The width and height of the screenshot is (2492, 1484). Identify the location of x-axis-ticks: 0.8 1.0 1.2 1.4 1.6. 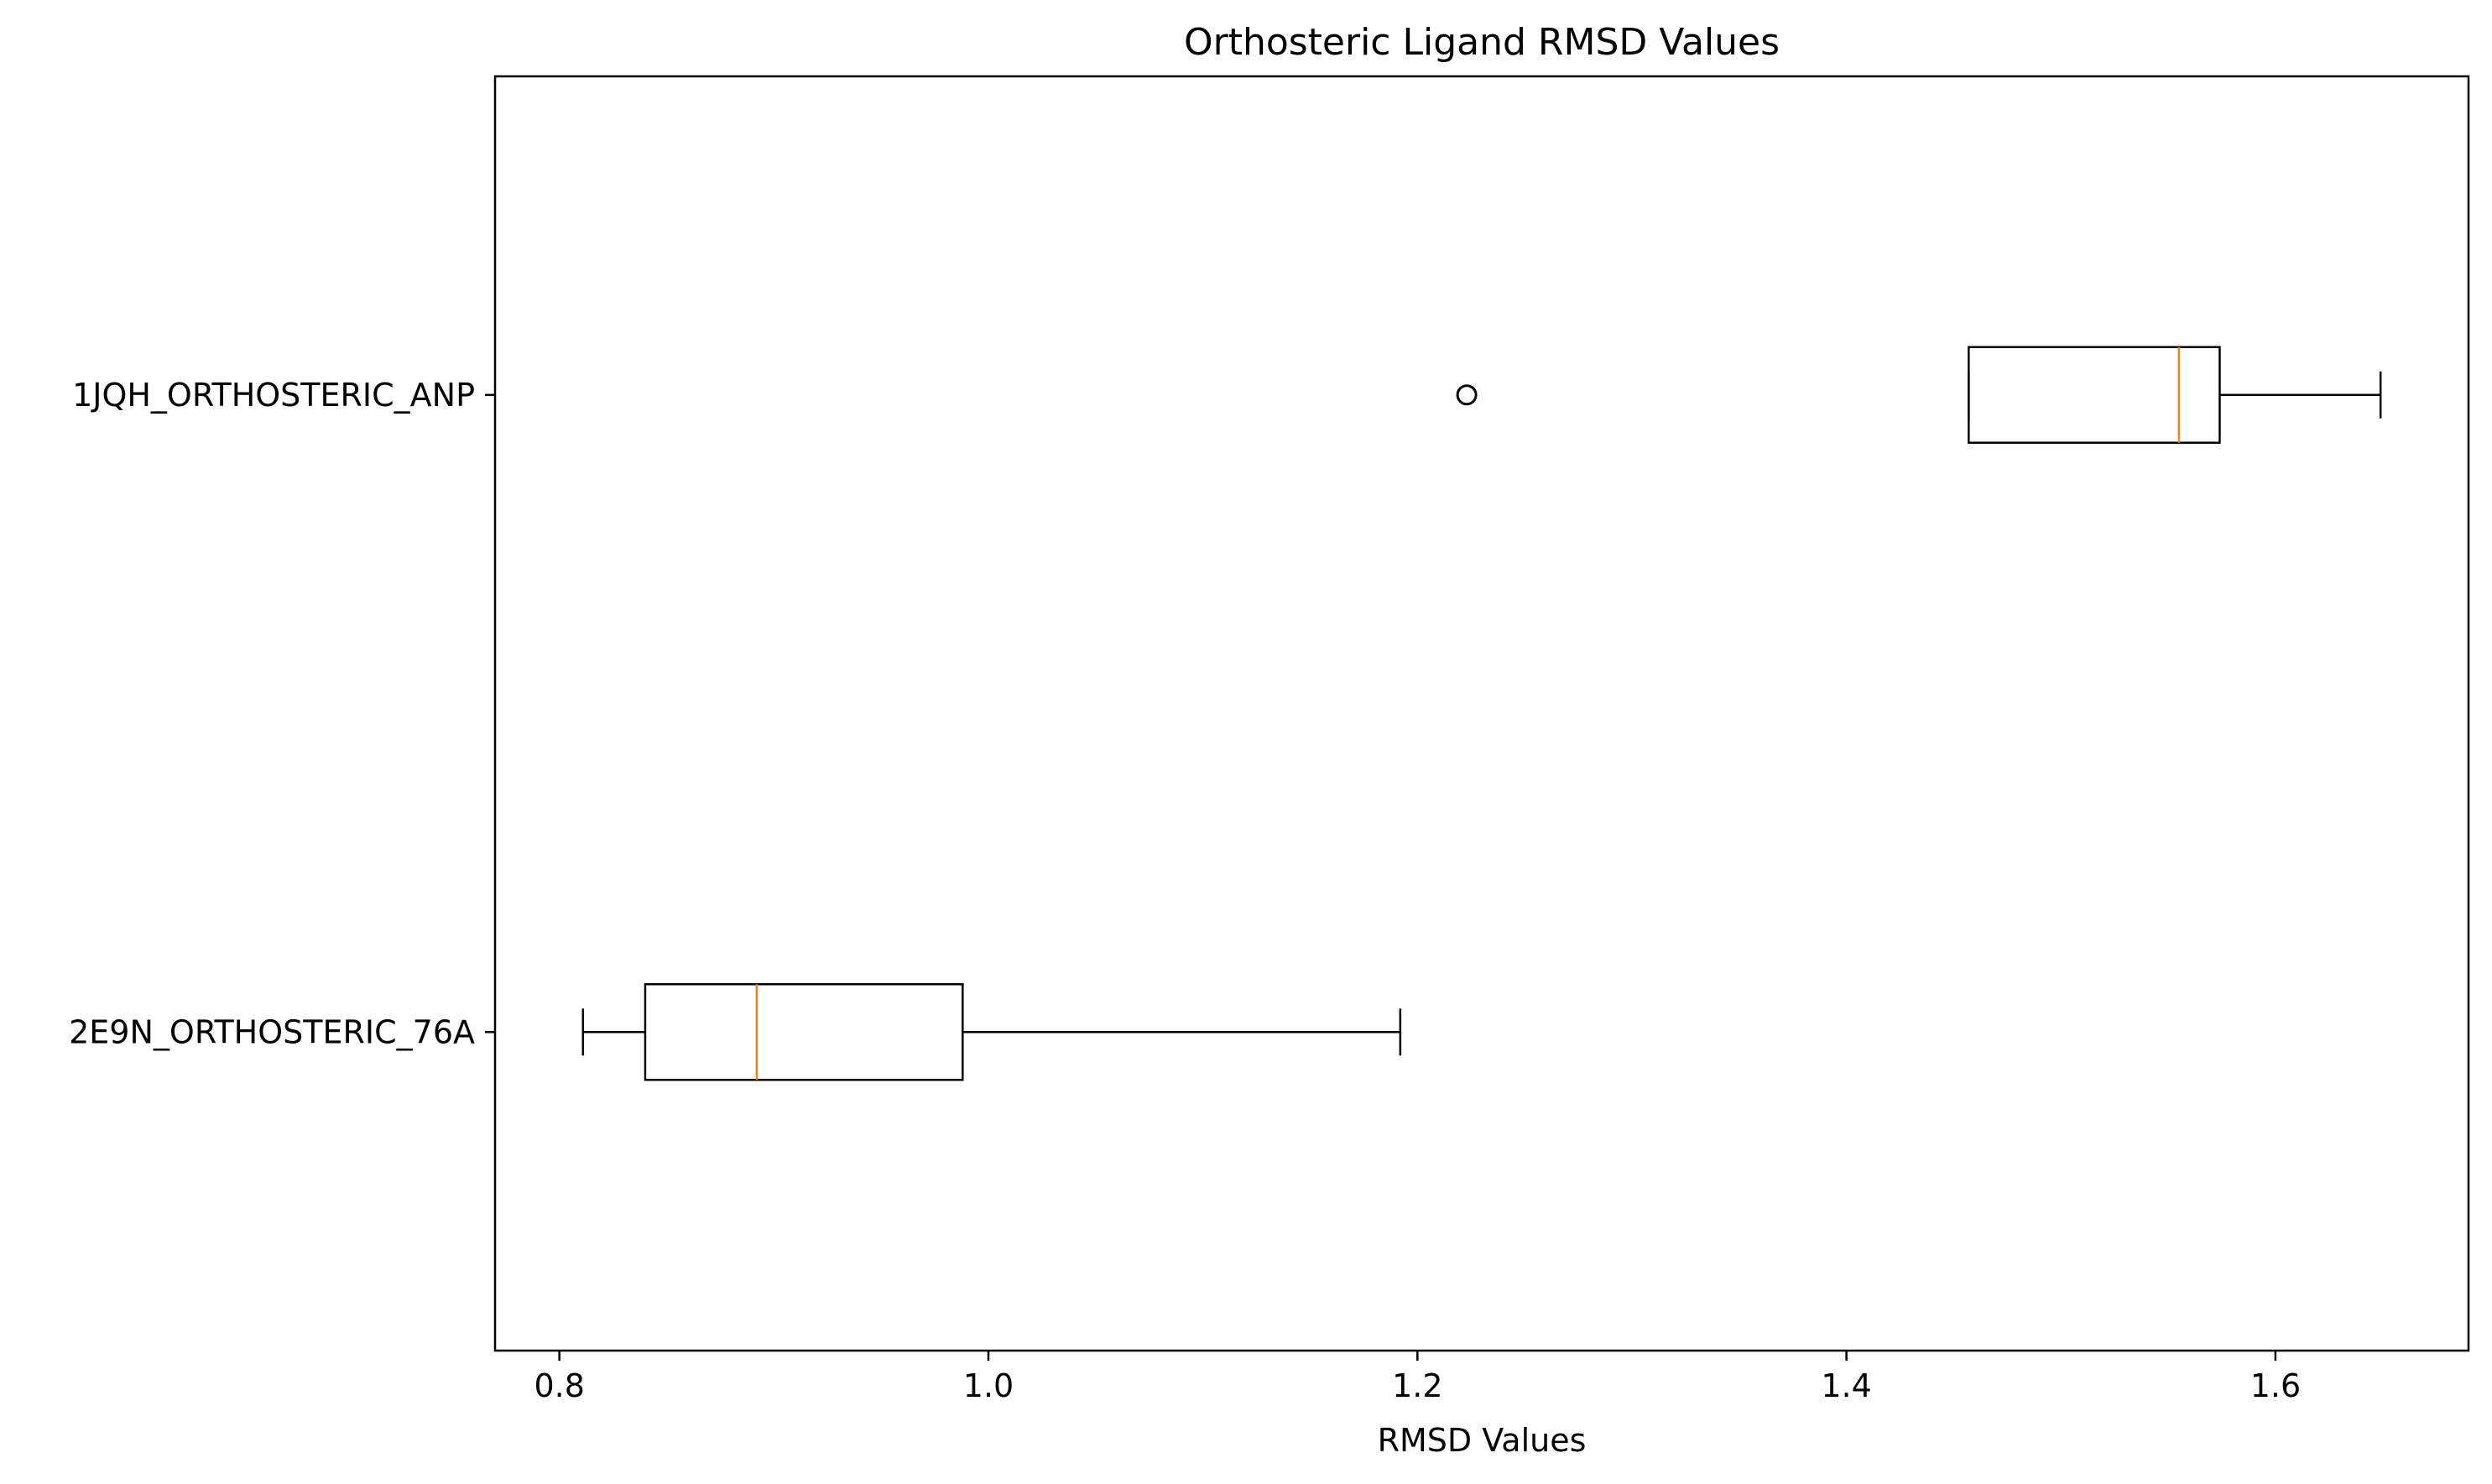
(1417, 1377).